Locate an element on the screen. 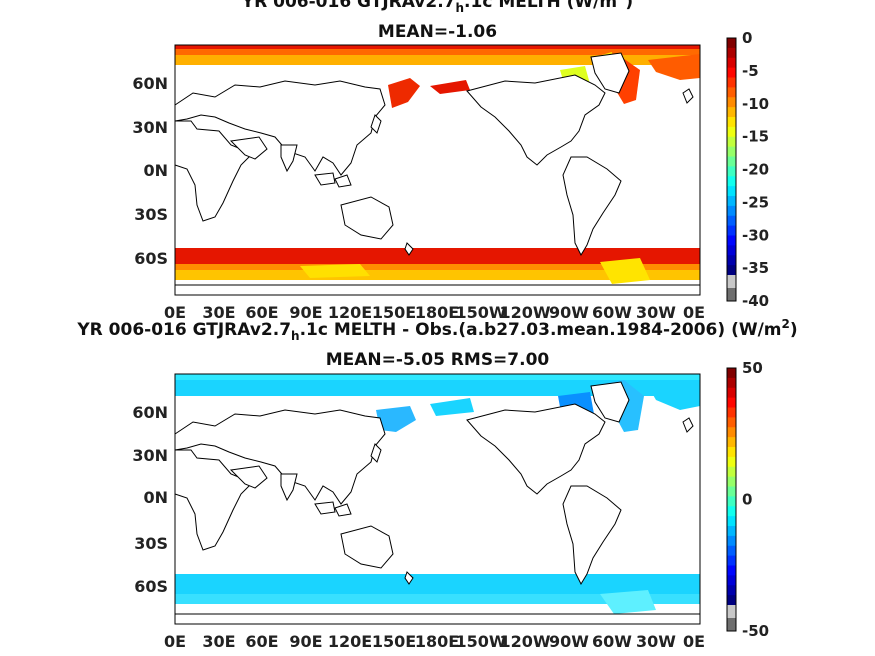 This screenshot has width=875, height=656. bottom-ytick-60s: 60S is located at coordinates (151, 586).